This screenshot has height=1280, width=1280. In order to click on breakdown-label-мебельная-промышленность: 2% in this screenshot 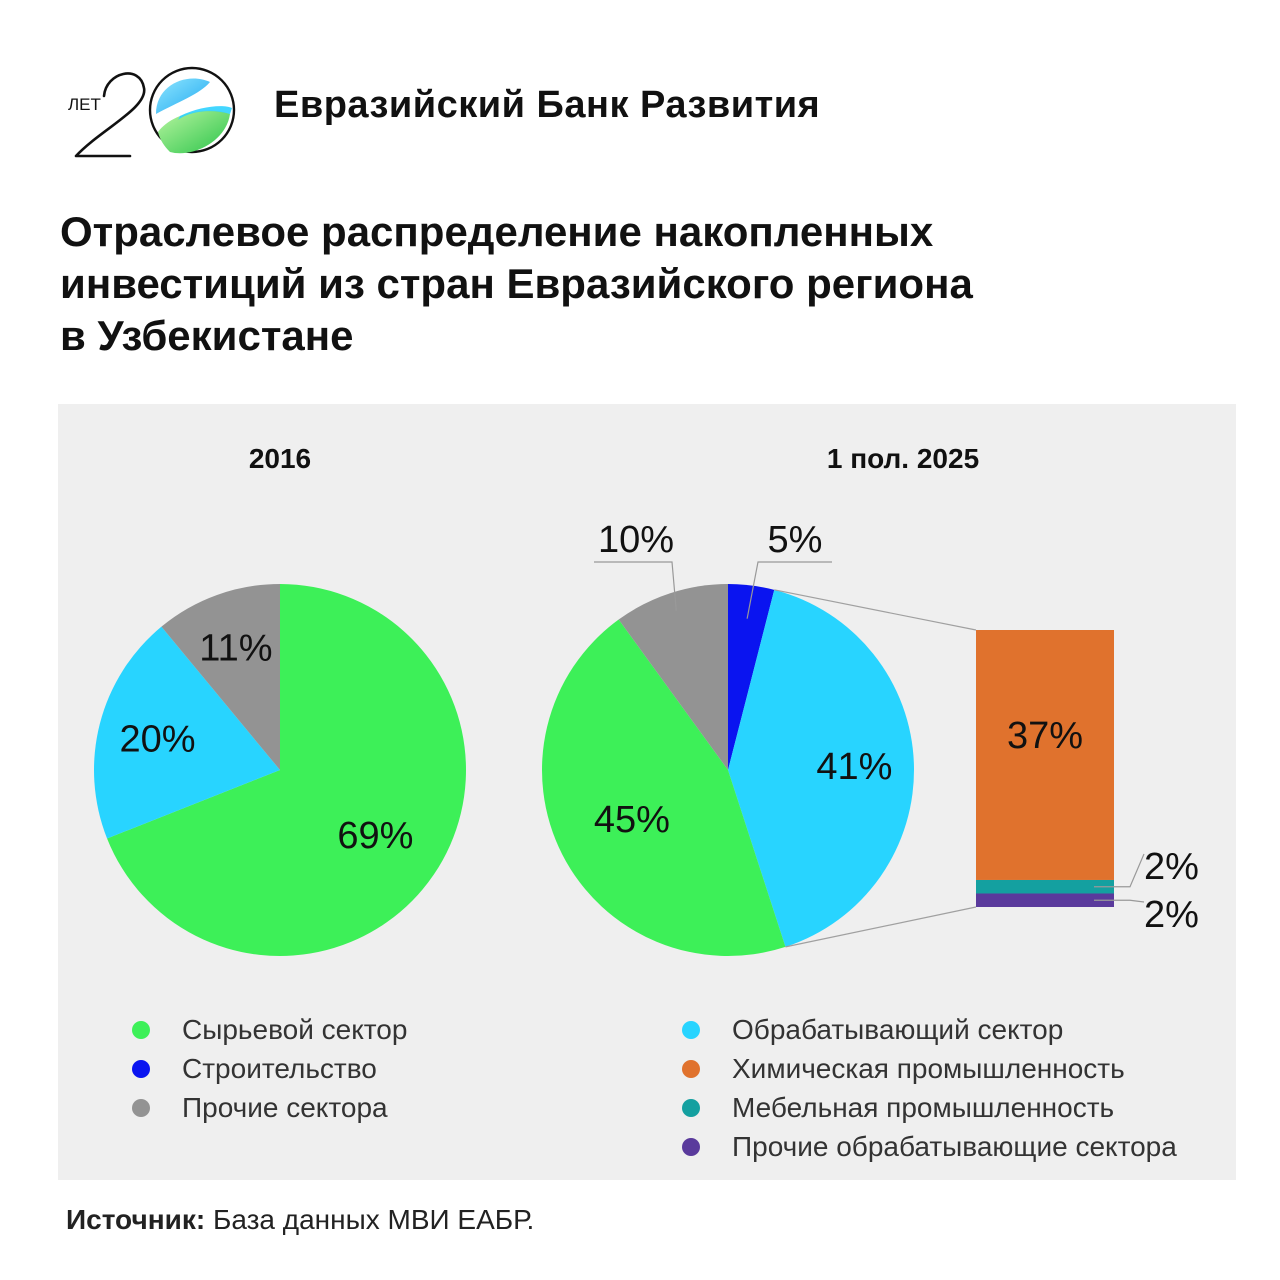, I will do `click(1171, 867)`.